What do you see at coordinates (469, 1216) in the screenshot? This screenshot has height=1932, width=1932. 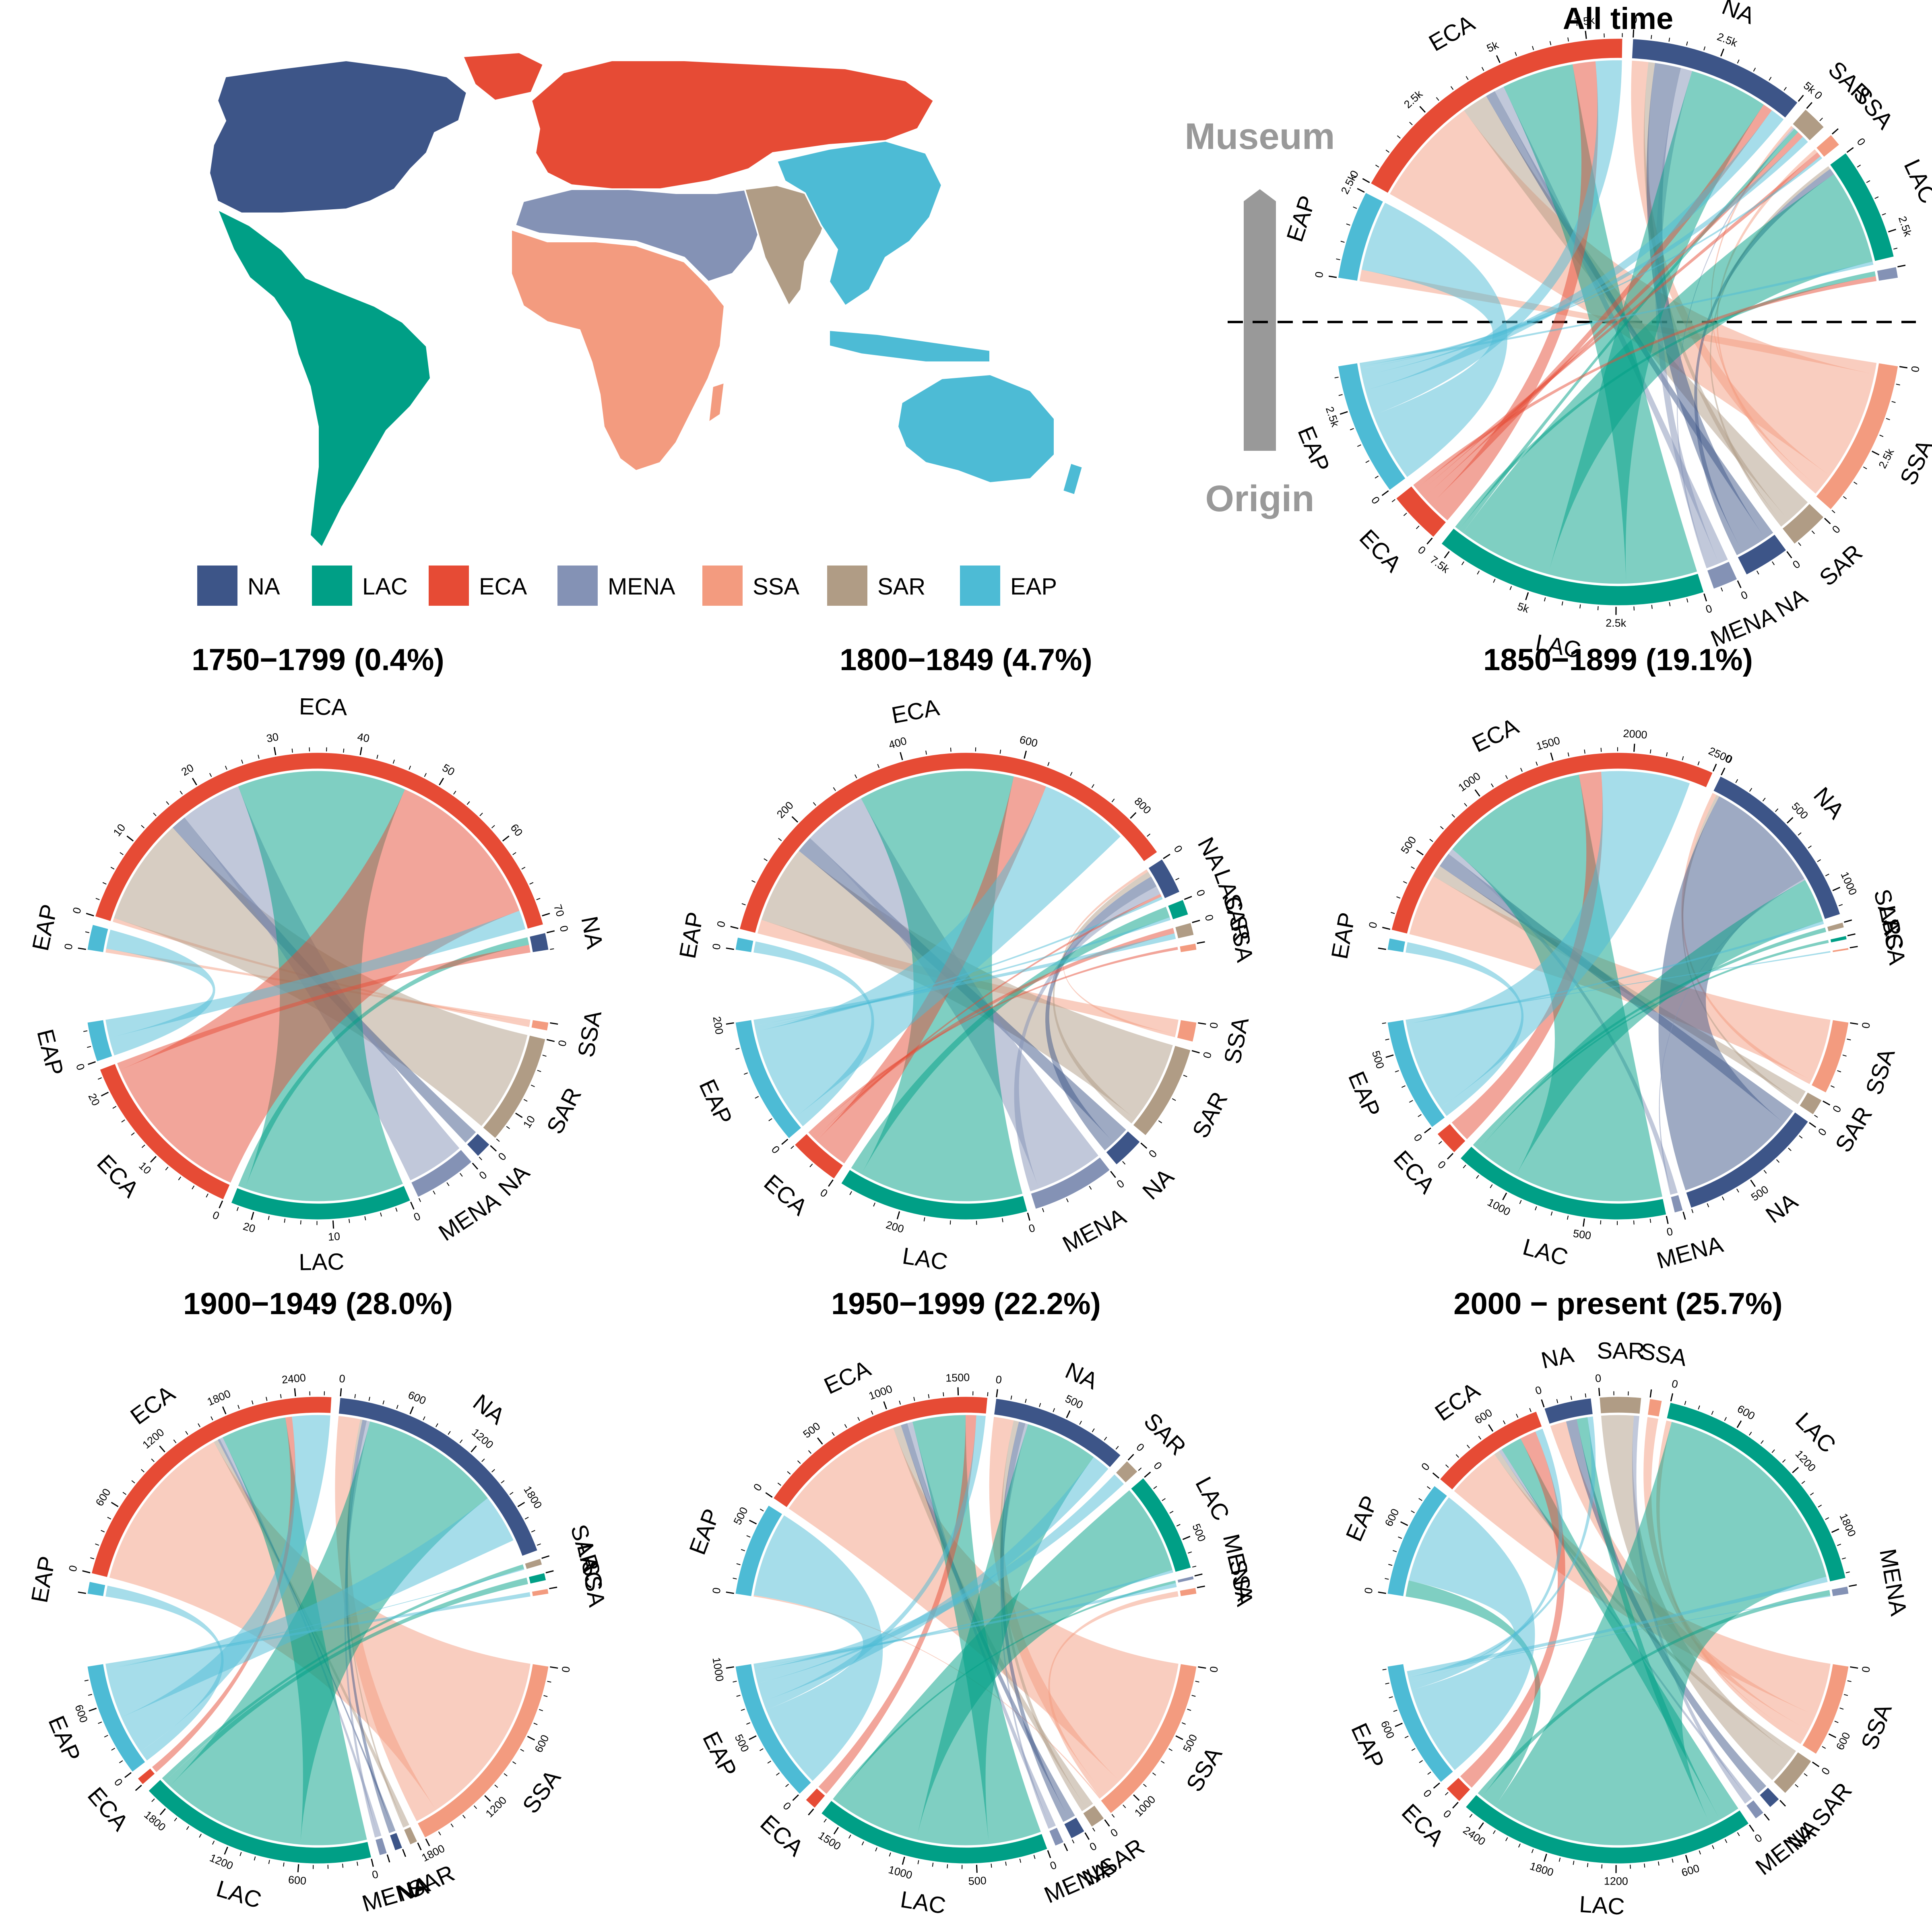 I see `origin-label-mena: MENA` at bounding box center [469, 1216].